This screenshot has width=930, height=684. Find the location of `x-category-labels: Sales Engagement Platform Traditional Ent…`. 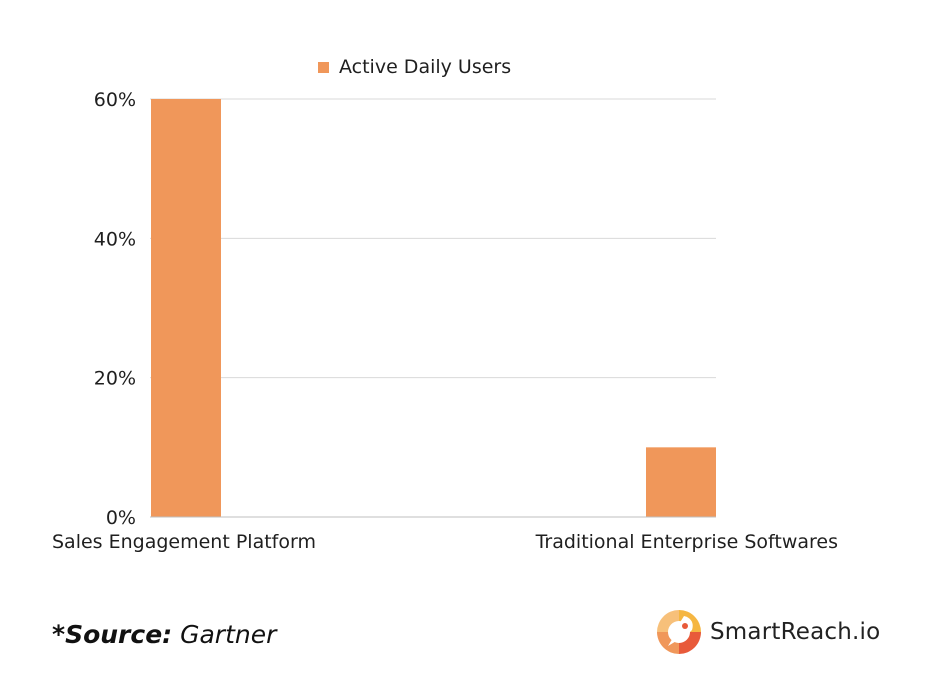

x-category-labels: Sales Engagement Platform Traditional Ent… is located at coordinates (445, 542).